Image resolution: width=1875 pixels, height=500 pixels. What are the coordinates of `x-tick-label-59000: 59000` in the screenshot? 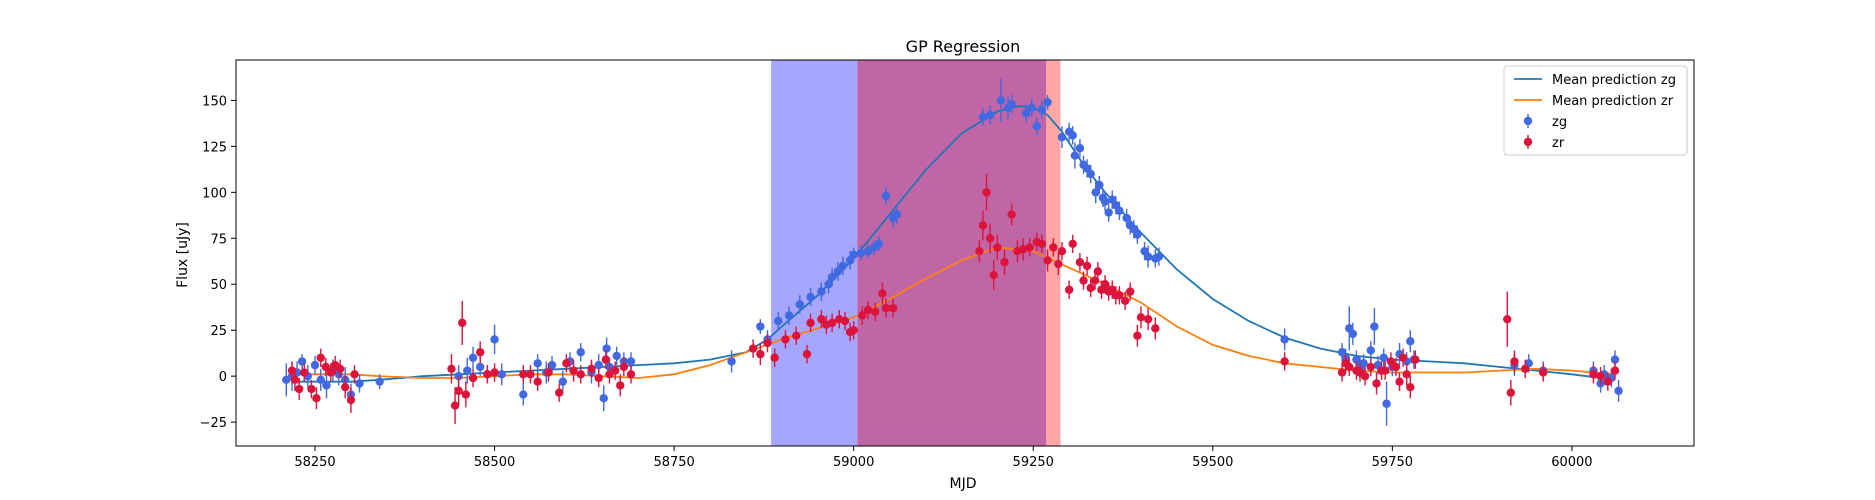 It's located at (853, 462).